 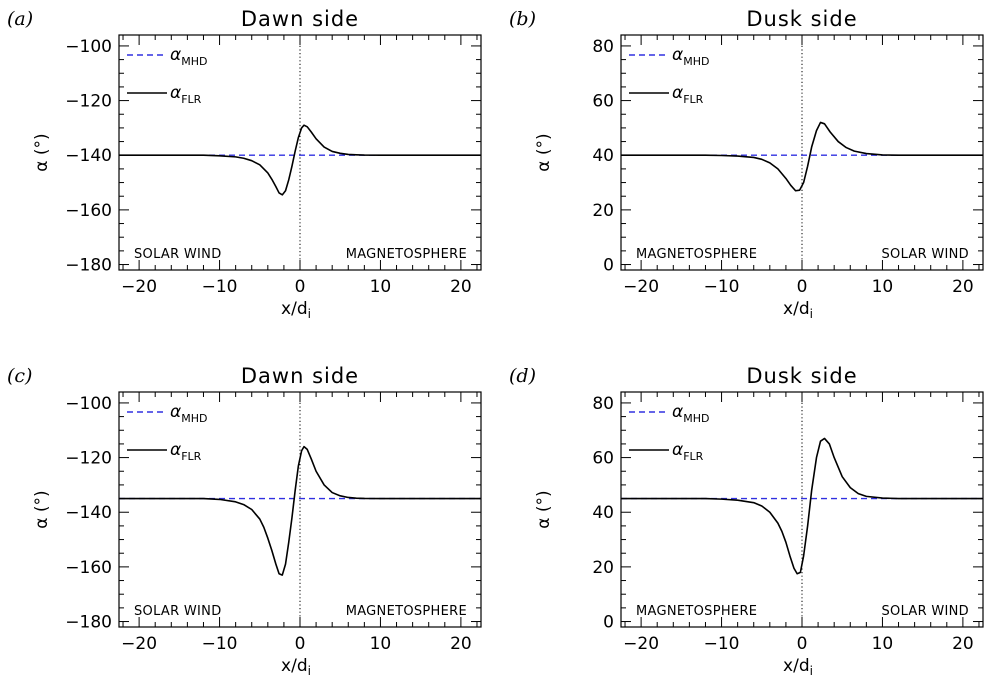 What do you see at coordinates (522, 376) in the screenshot?
I see `panel-label: (d)` at bounding box center [522, 376].